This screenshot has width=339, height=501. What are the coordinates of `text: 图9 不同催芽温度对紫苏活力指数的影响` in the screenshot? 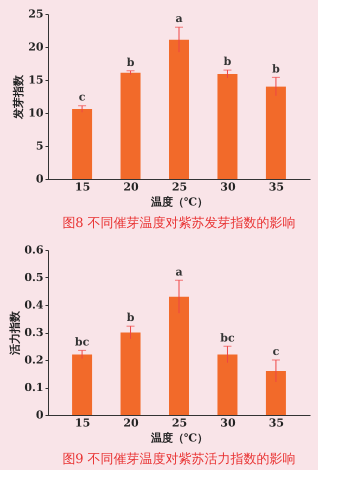 It's located at (179, 459).